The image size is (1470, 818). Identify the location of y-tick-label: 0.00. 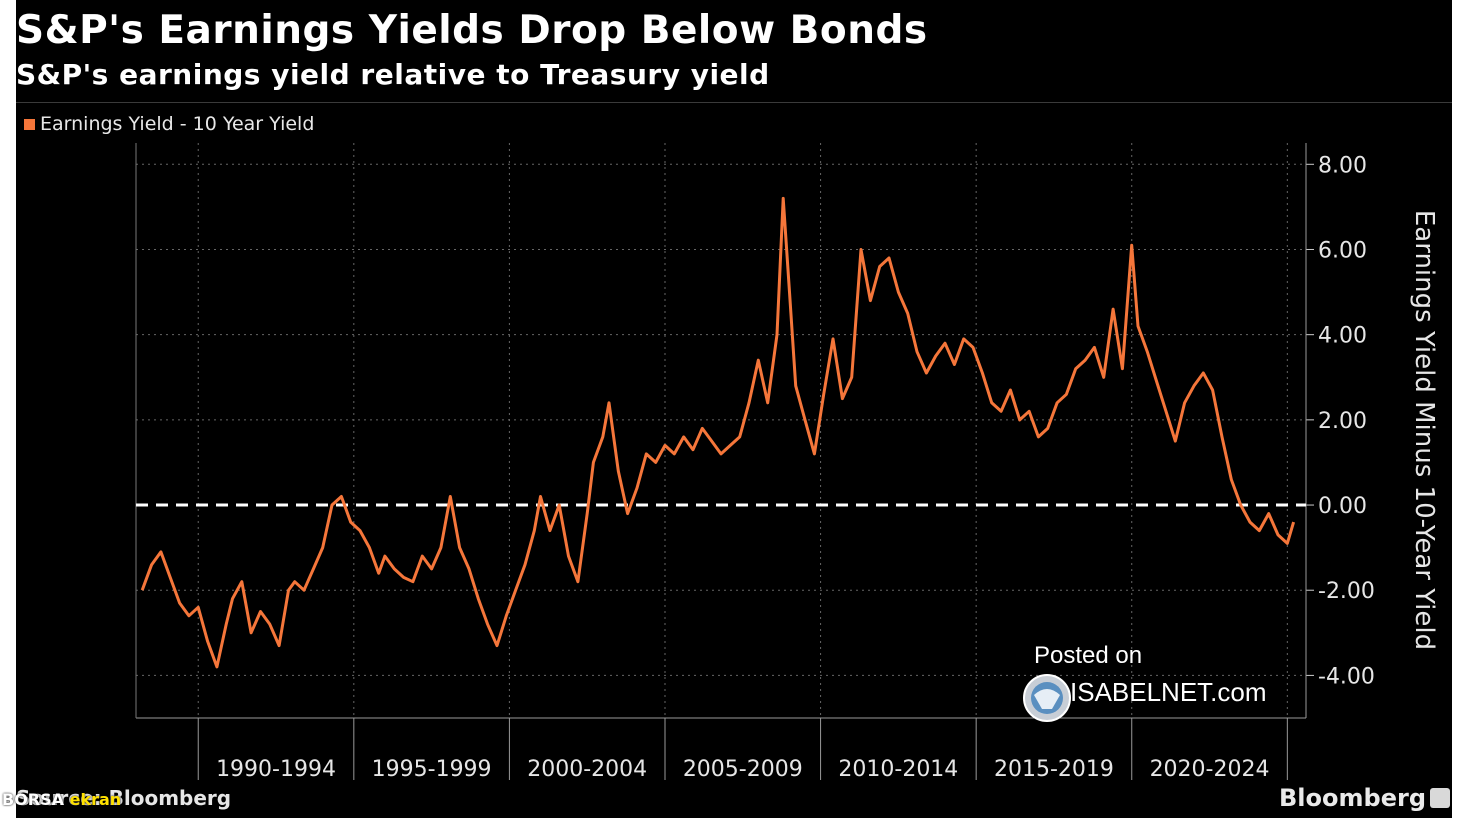
(1342, 506).